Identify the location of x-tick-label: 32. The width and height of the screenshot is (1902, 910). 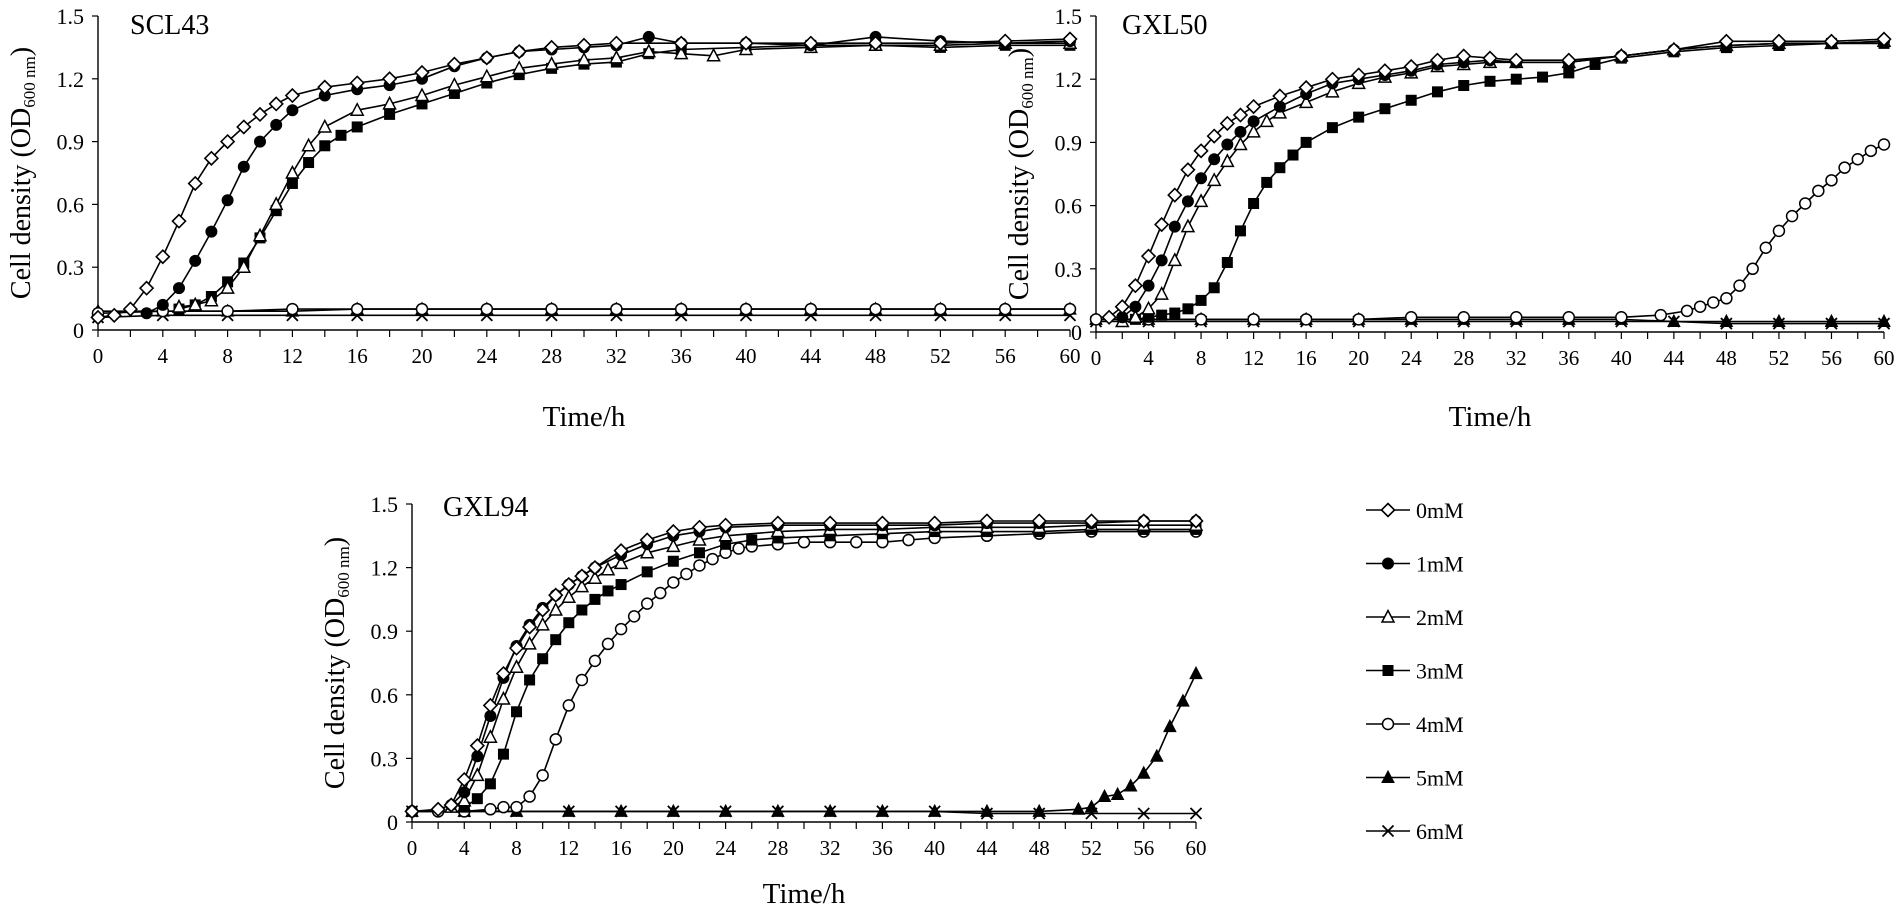
(1516, 358).